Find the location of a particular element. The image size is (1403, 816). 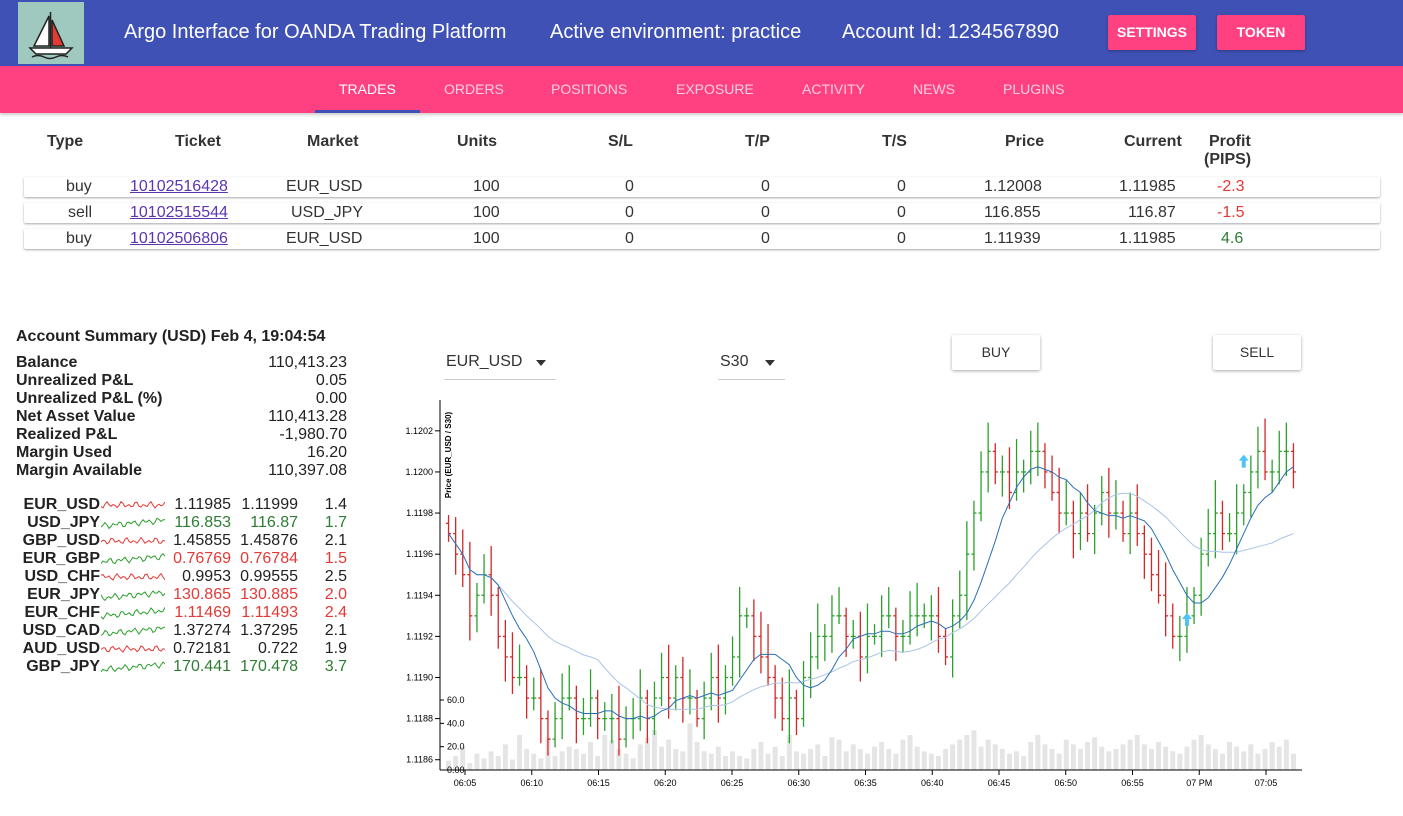

quote-instrument: USD_JPY is located at coordinates (63, 522).